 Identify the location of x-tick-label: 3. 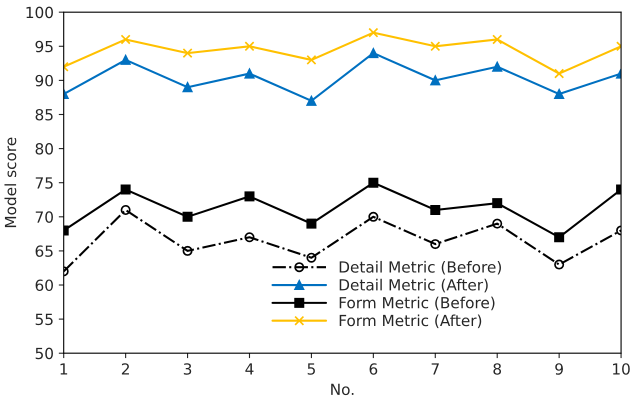
(188, 369).